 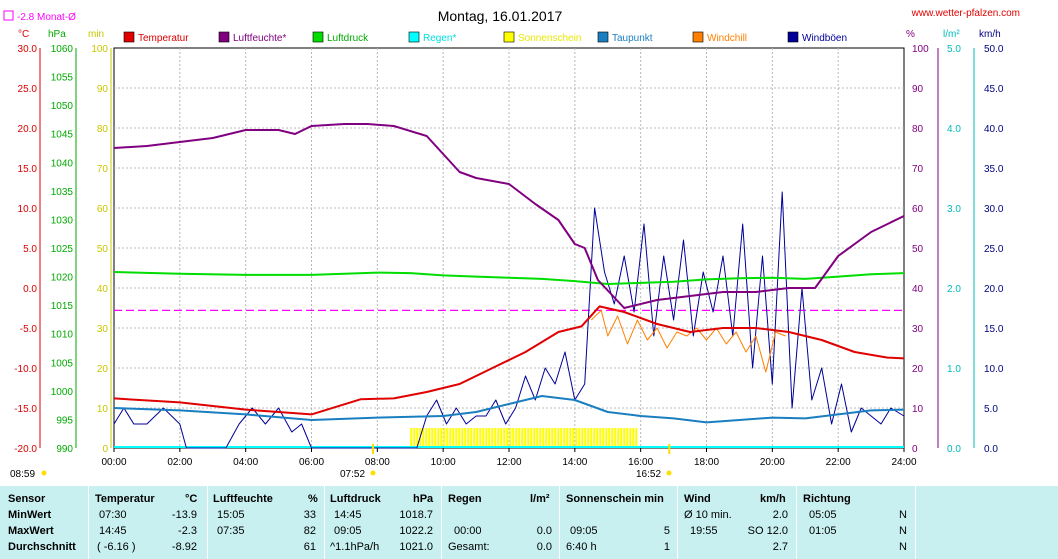 What do you see at coordinates (266, 522) in the screenshot?
I see `humidity-column: Luftfeuchte % 15:05 33 07:35 82 61` at bounding box center [266, 522].